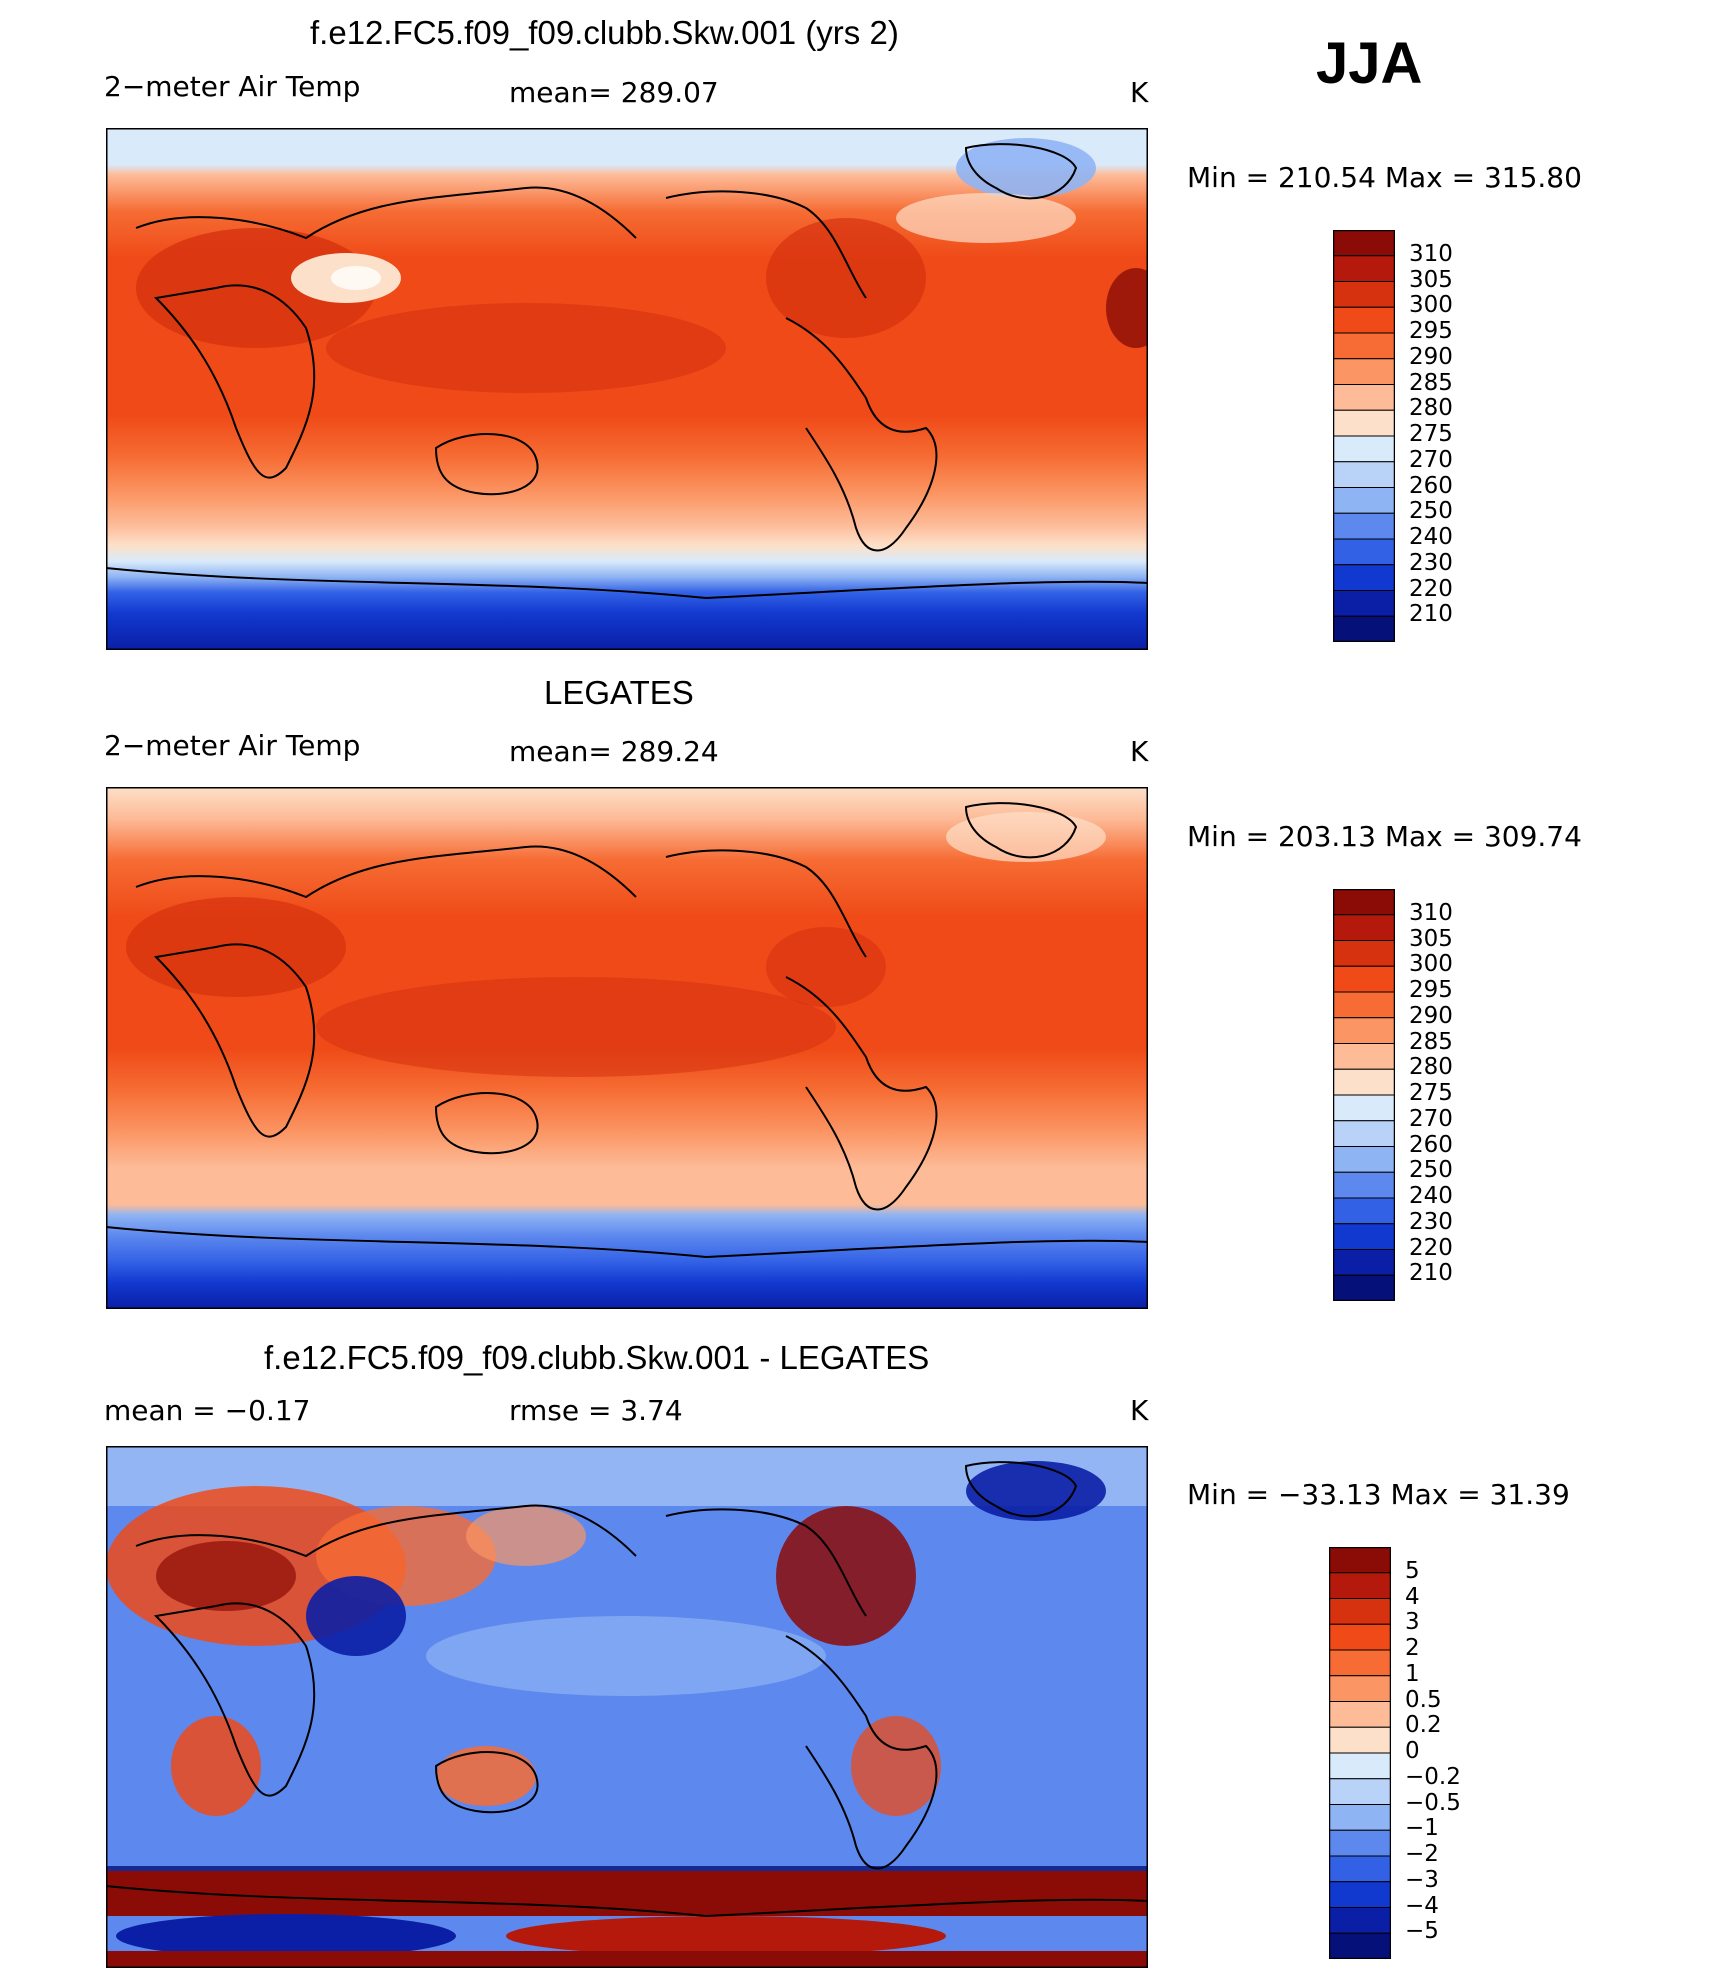 The image size is (1710, 1969). Describe the element at coordinates (604, 32) in the screenshot. I see `panel-1-title: f.e12.FC5.f09_f09.clubb.Skw.001 (yrs 2)` at that location.